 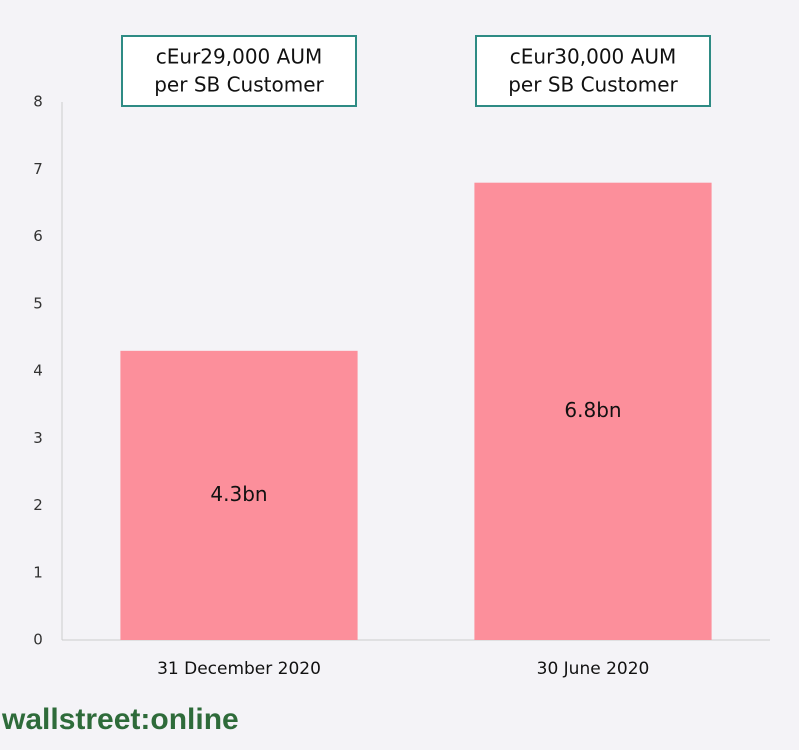 What do you see at coordinates (38, 640) in the screenshot?
I see `y-tick-label: 0` at bounding box center [38, 640].